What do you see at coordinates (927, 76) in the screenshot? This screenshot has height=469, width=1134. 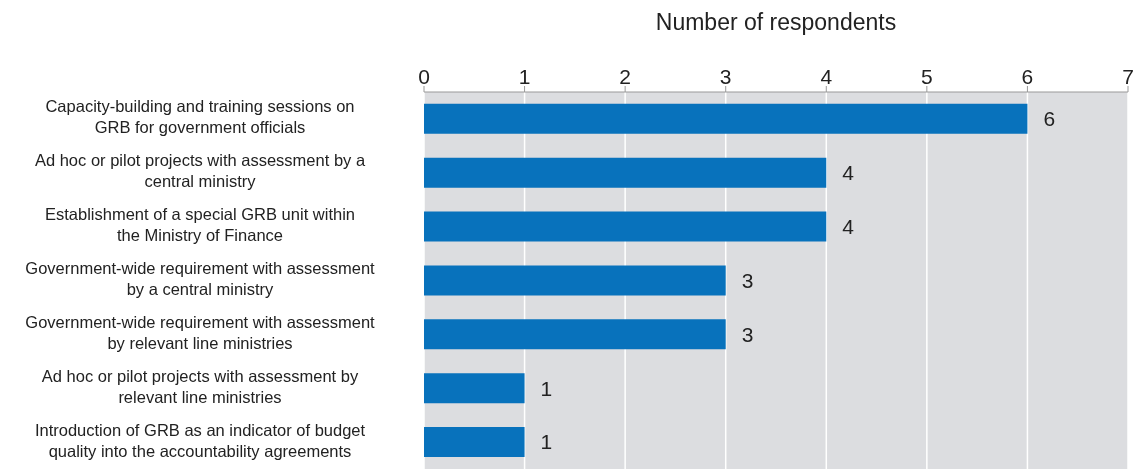 I see `x-tick-label: 5` at bounding box center [927, 76].